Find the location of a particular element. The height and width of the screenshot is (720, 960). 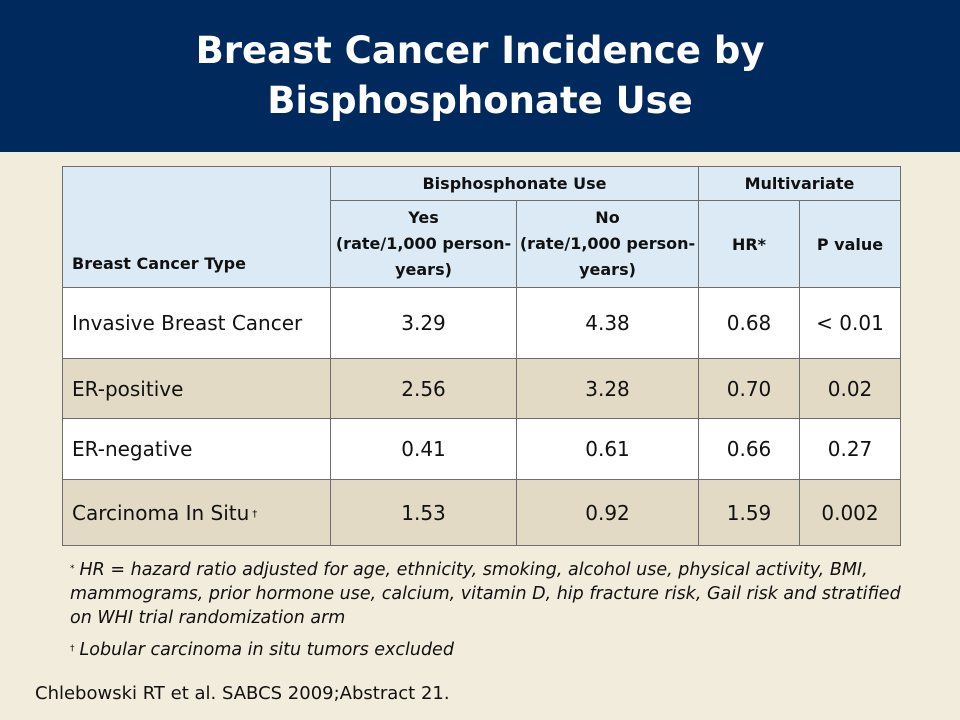

header-yes: Yes (rate/1,000 person-years) is located at coordinates (423, 244).